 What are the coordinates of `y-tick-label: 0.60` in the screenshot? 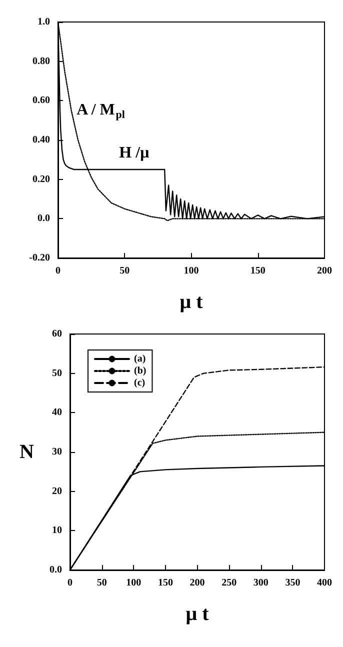 It's located at (41, 100).